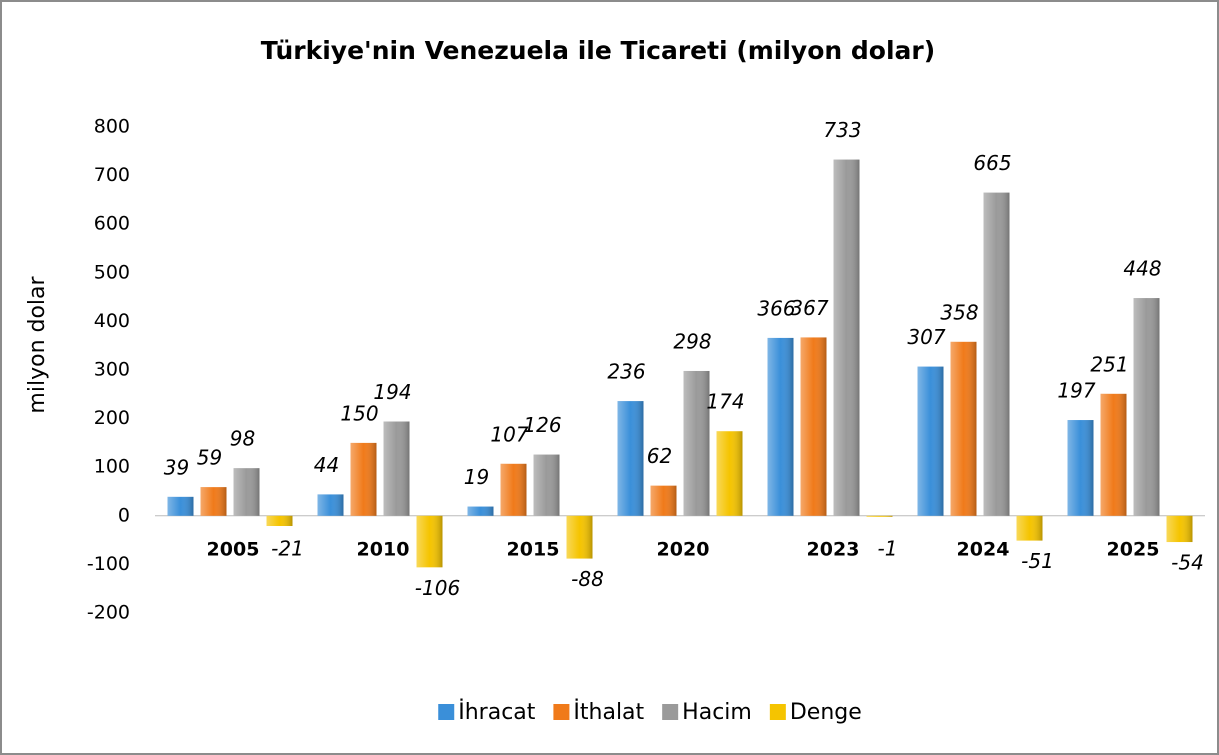 Image resolution: width=1219 pixels, height=755 pixels. Describe the element at coordinates (359, 413) in the screenshot. I see `data-label: 150` at that location.